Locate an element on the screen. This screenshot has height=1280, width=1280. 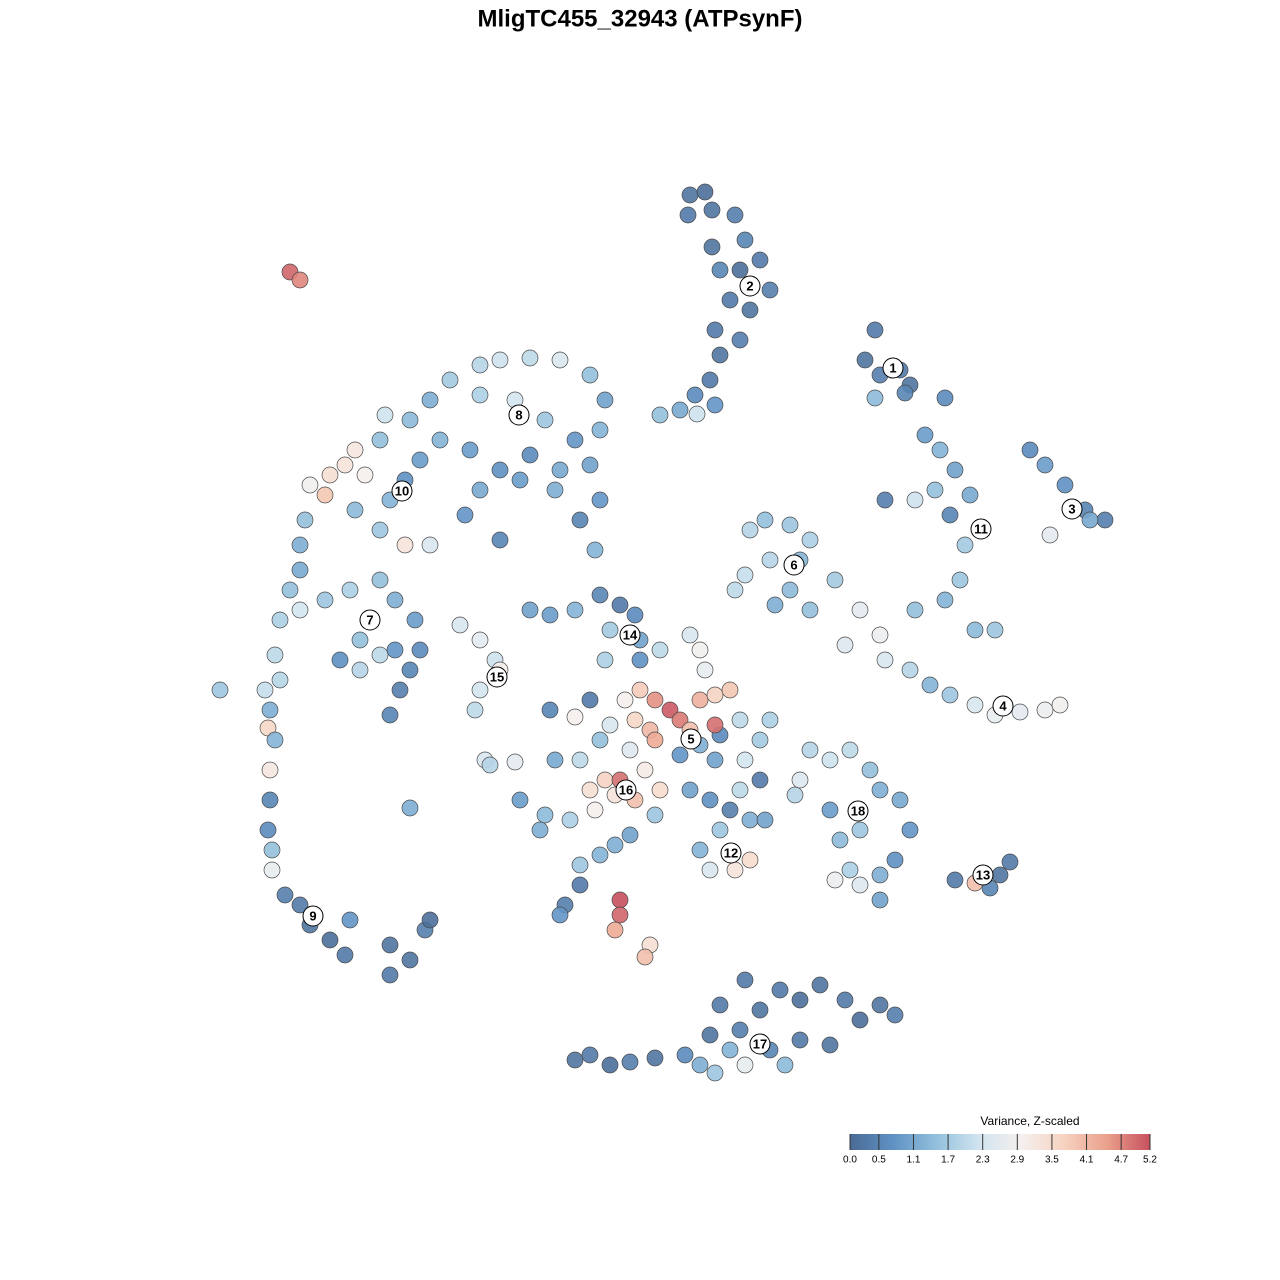
cluster-label: 11 is located at coordinates (981, 528).